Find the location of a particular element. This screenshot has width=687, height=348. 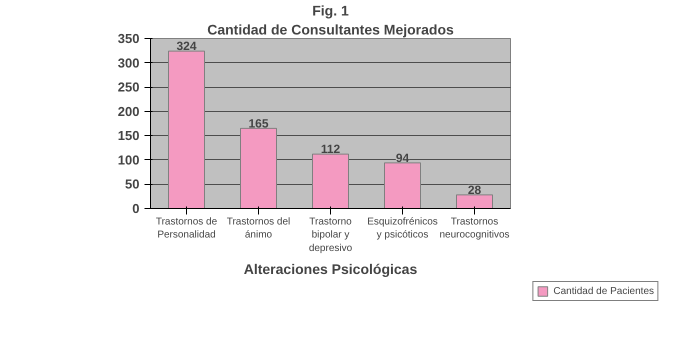

x-tick-label: Esquizofrénicos y psicóticos is located at coordinates (402, 228).